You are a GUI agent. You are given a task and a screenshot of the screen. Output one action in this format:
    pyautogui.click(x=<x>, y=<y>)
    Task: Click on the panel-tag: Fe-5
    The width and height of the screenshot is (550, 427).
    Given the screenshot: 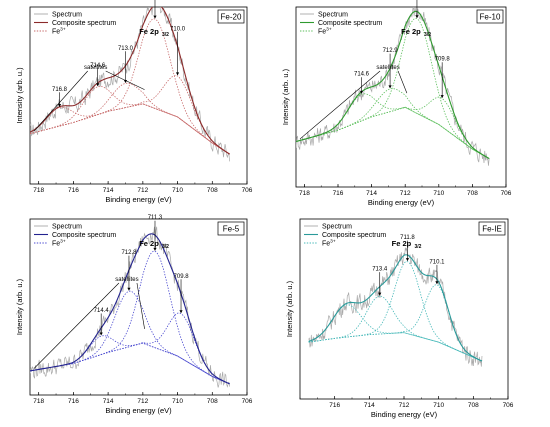 What is the action you would take?
    pyautogui.click(x=231, y=229)
    